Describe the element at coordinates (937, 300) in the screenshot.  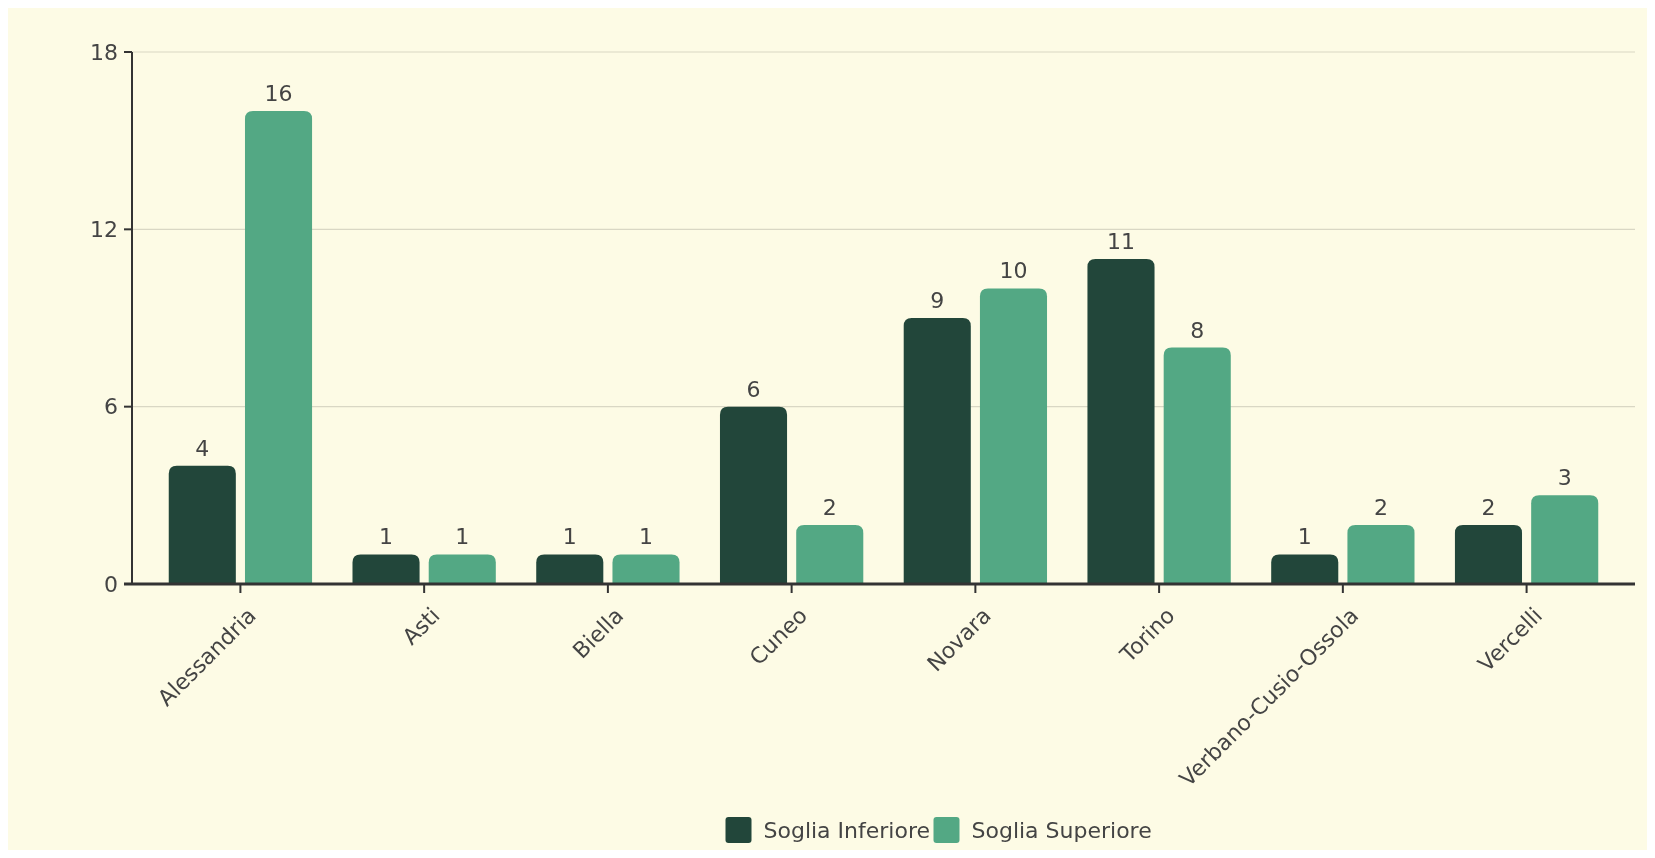
I see `data-label: 9` at that location.